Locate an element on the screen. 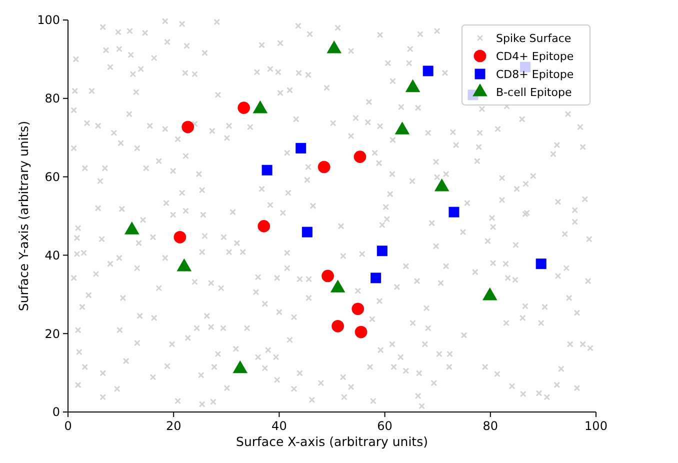  y-tick-label: 100 is located at coordinates (48, 20).